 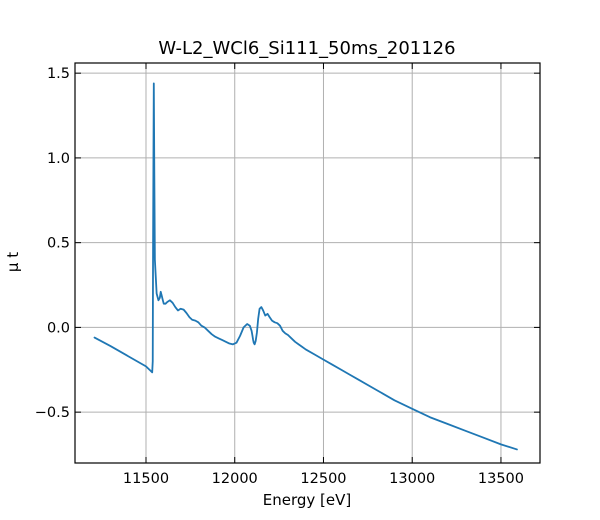 I want to click on y-axis-label: μ t, so click(x=13, y=262).